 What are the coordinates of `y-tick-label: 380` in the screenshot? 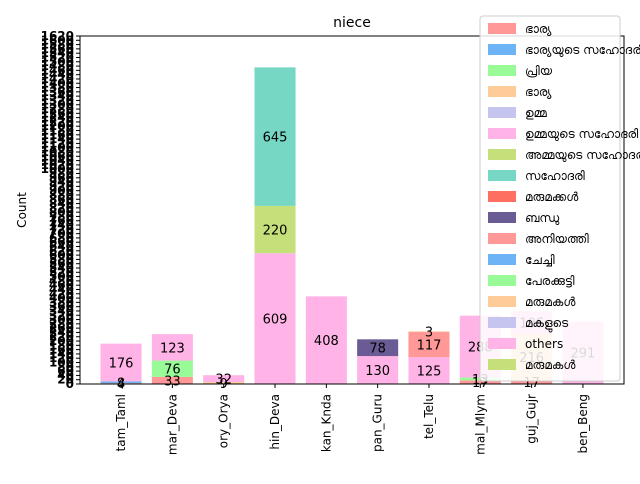 It's located at (61, 302).